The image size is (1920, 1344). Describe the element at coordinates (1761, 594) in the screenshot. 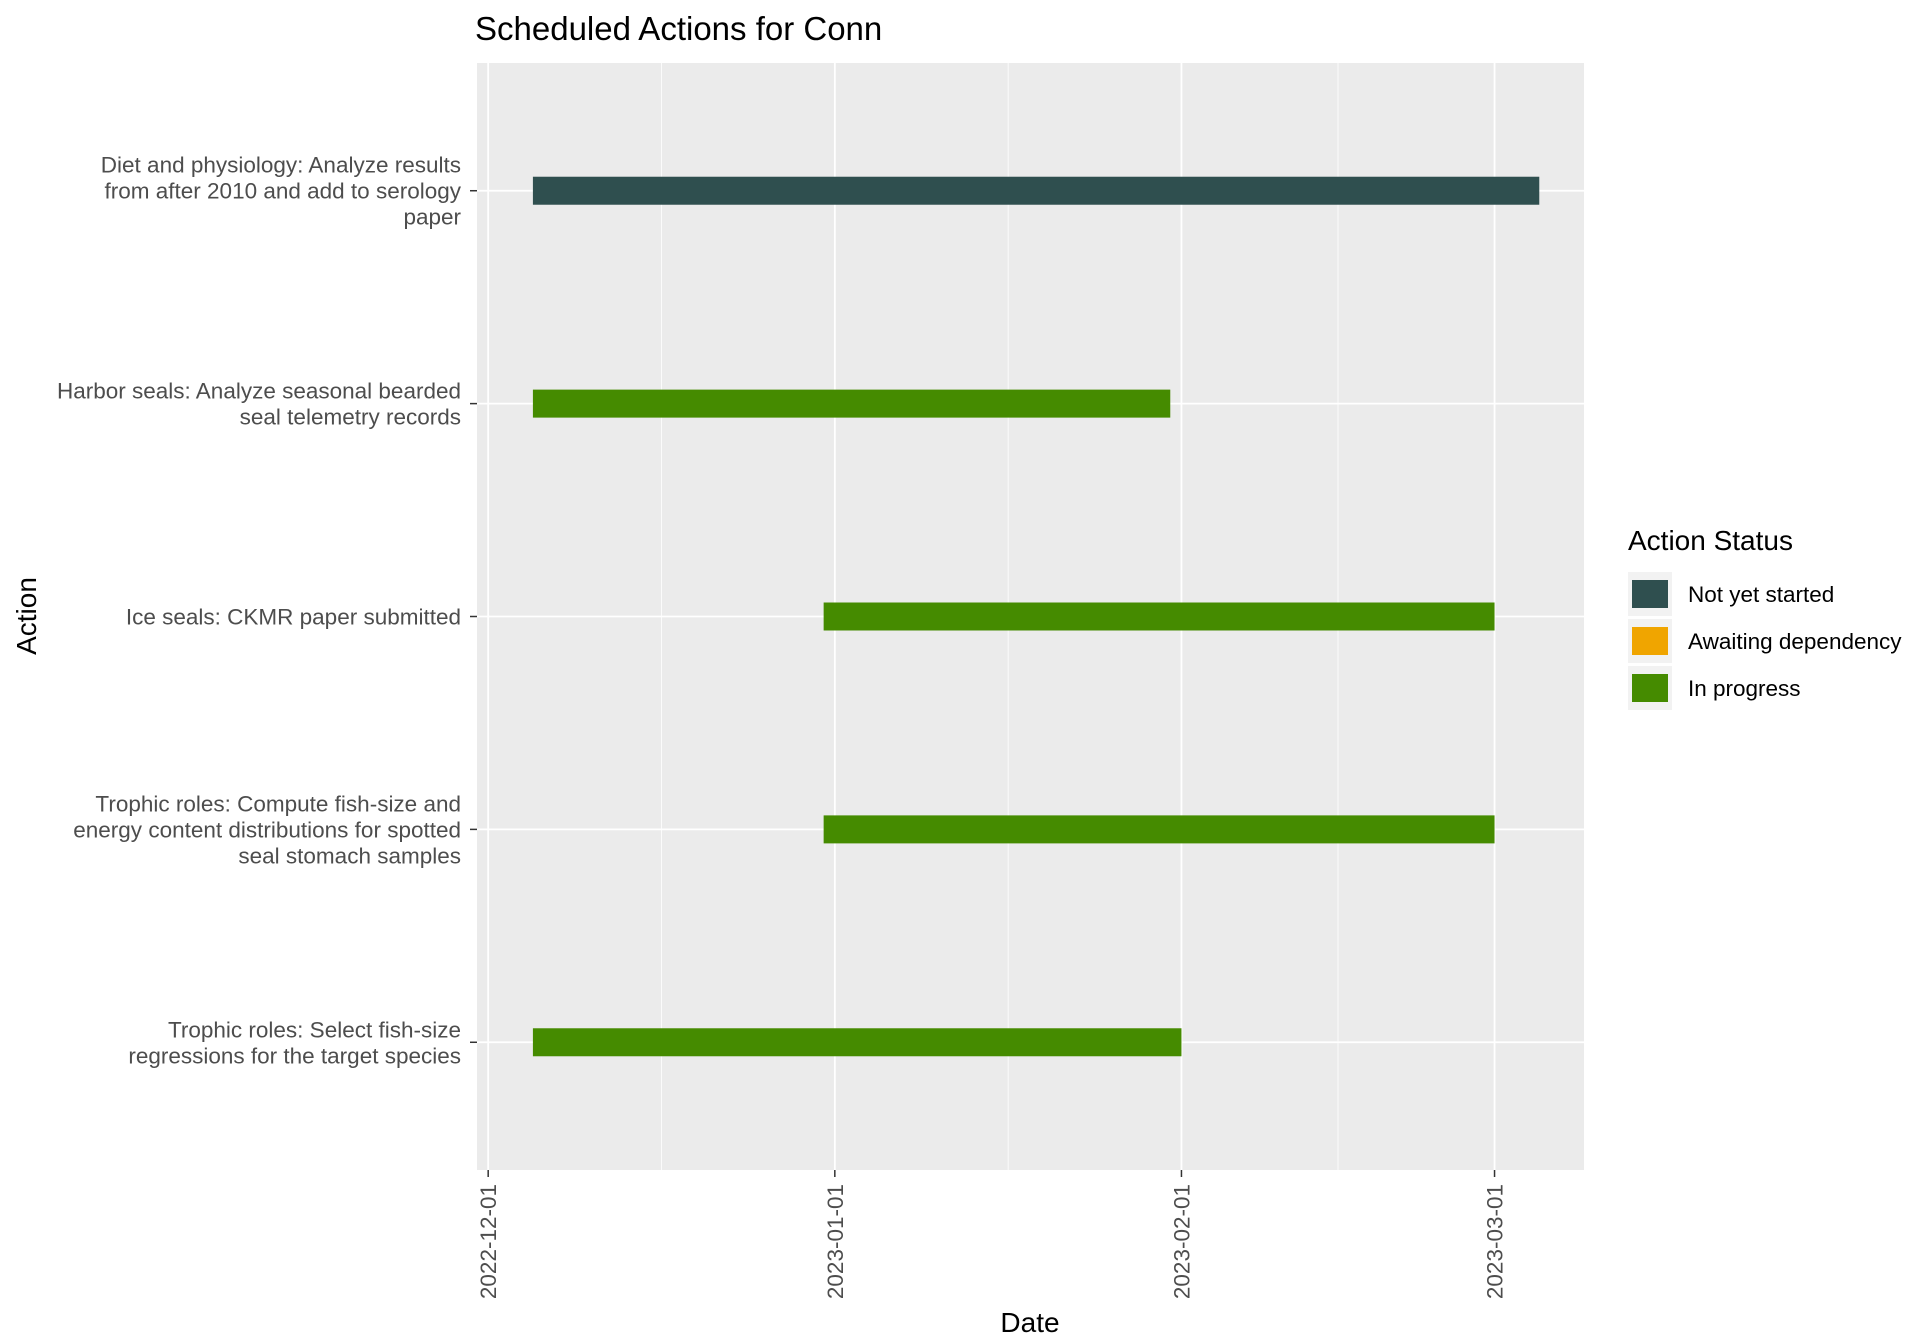

I see `legend-label: Not yet started` at that location.